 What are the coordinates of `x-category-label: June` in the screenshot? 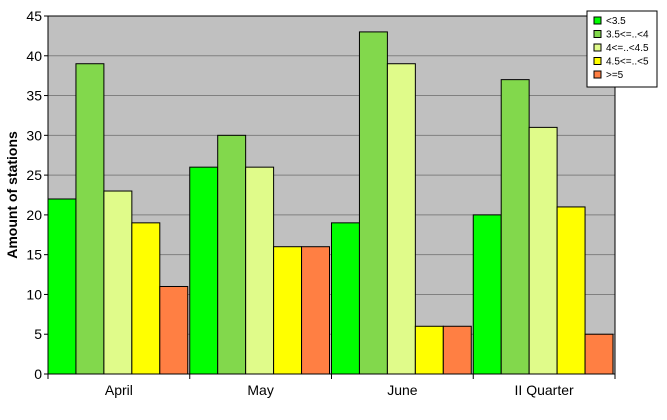 It's located at (402, 390).